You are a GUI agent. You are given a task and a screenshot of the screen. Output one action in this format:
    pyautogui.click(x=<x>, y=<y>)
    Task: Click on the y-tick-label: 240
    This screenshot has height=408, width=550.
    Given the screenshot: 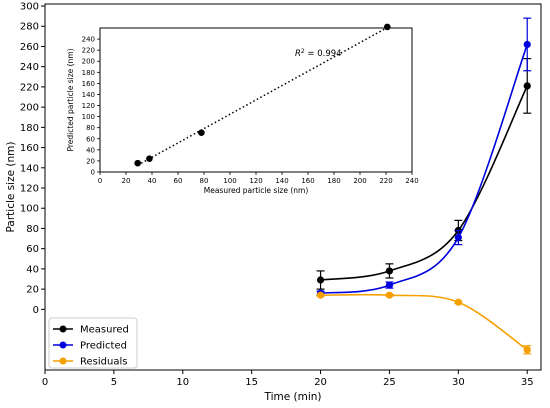 What is the action you would take?
    pyautogui.click(x=29, y=67)
    